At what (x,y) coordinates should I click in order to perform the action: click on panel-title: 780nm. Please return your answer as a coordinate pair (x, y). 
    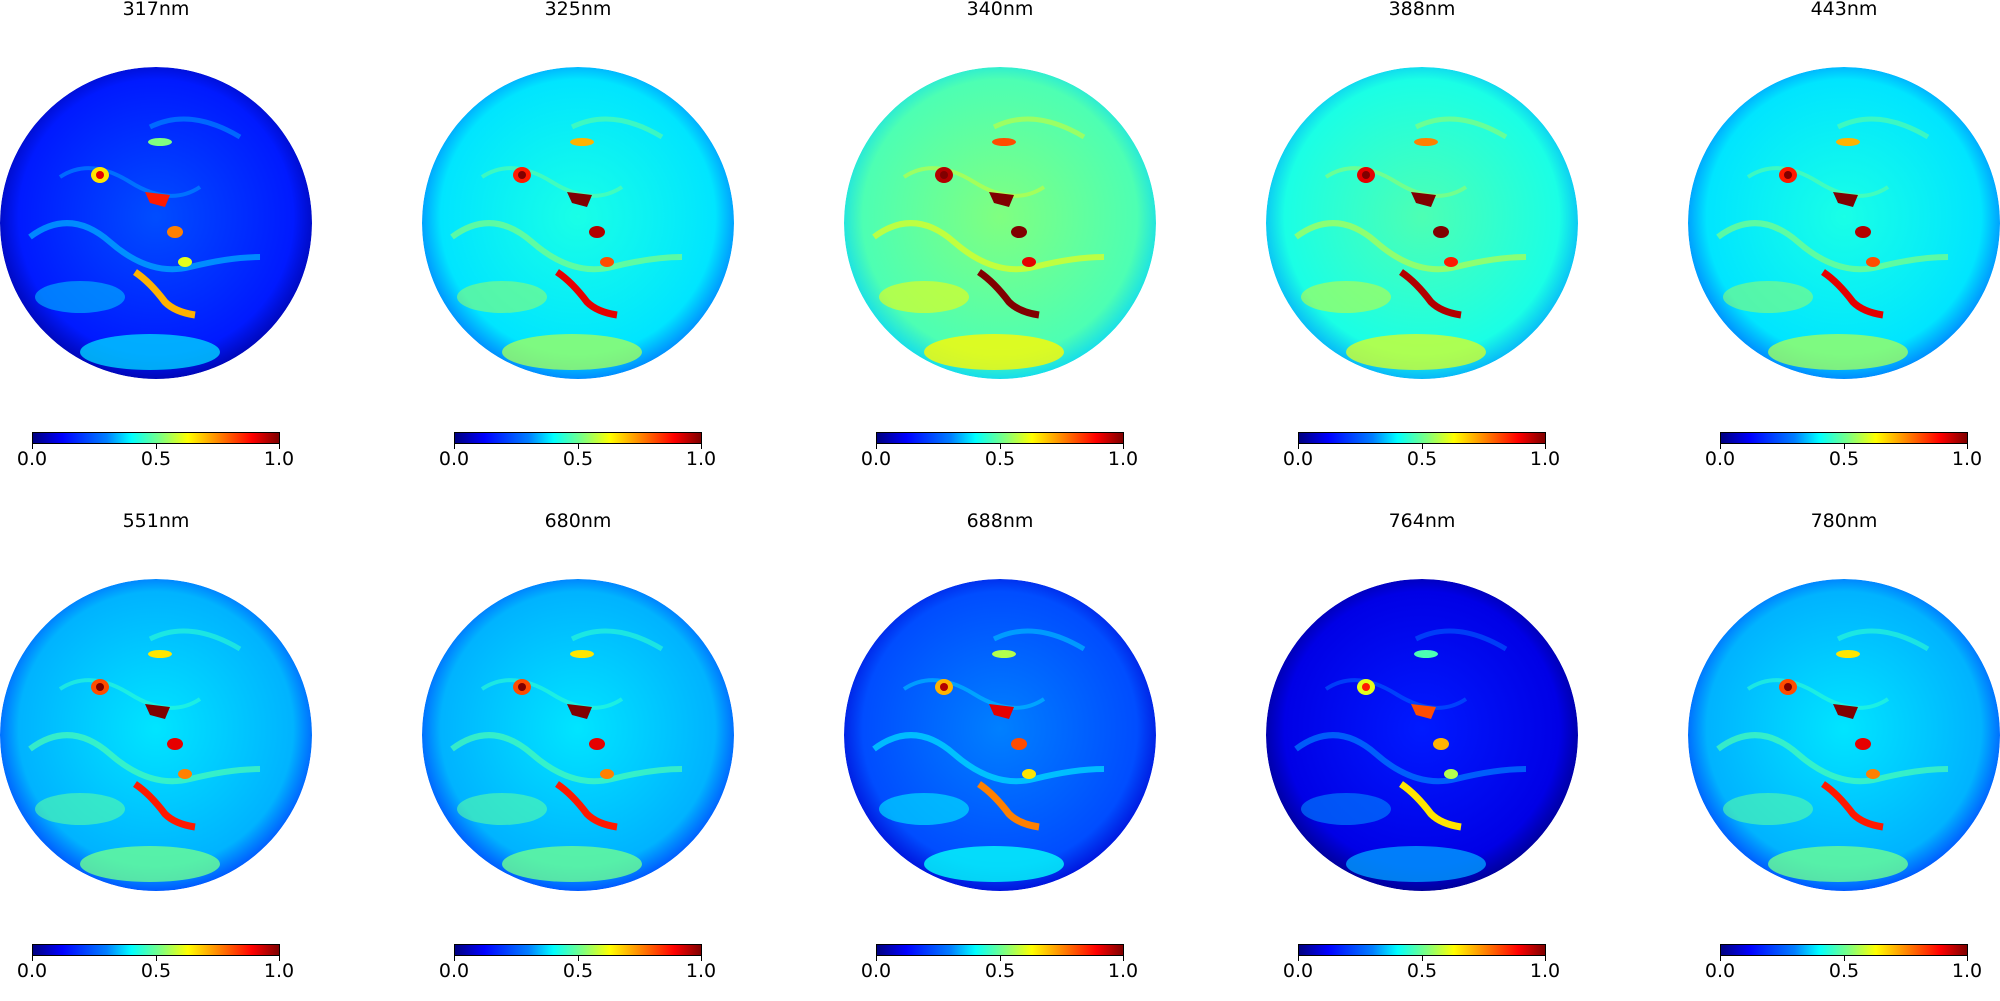
    Looking at the image, I should click on (1844, 521).